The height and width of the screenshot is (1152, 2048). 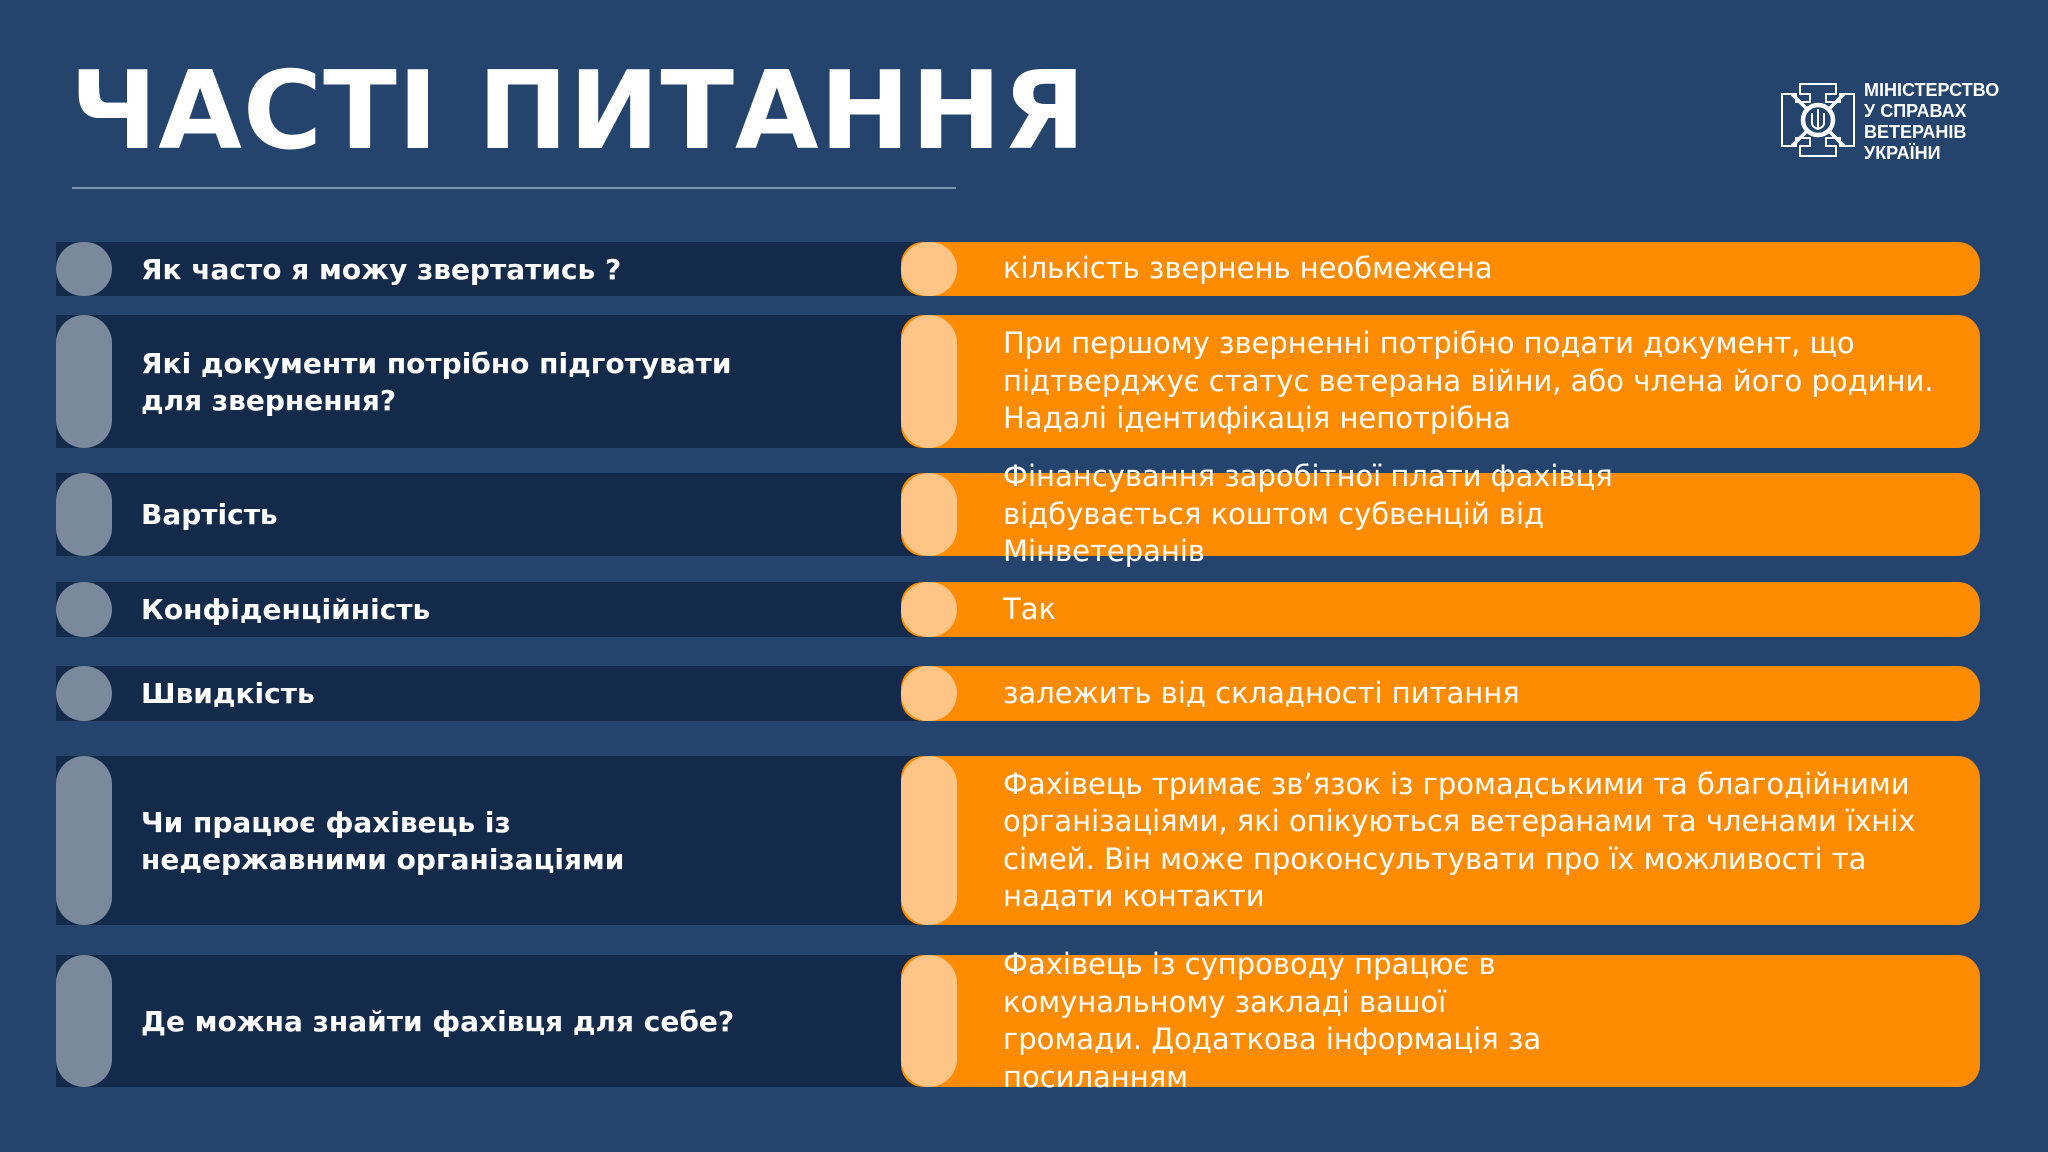 I want to click on answer-text: Так, so click(x=1030, y=608).